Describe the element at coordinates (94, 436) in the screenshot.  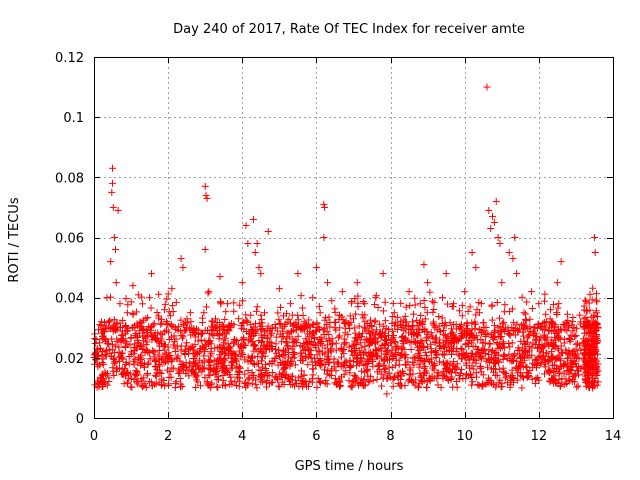
I see `x-tick-label: 0` at that location.